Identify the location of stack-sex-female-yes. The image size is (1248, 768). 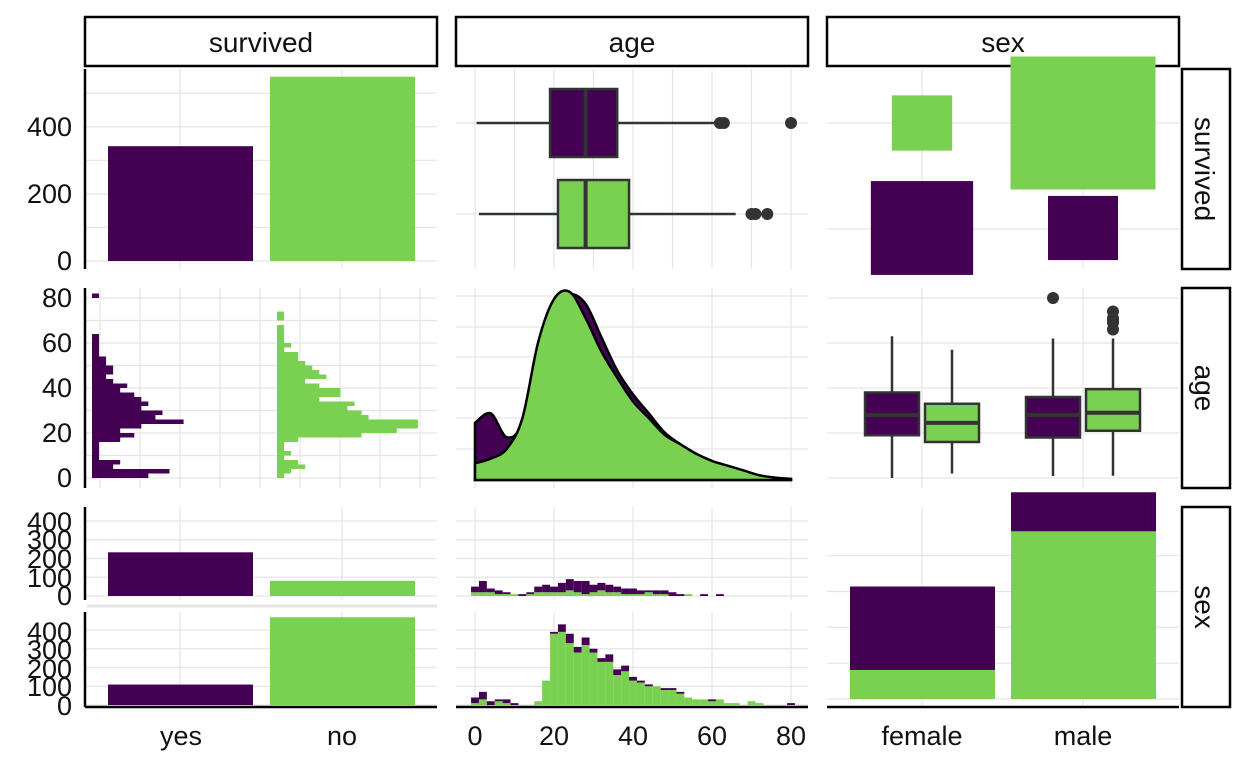
(922, 628).